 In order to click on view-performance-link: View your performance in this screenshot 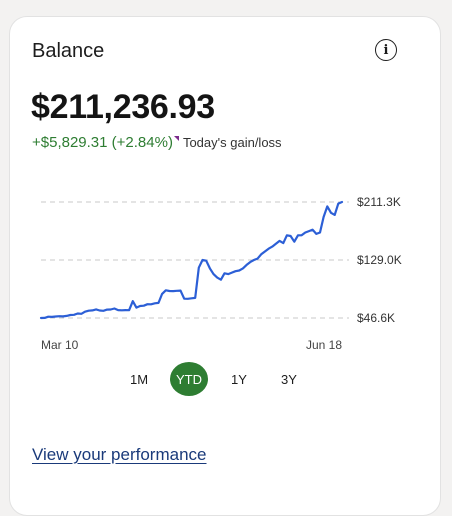, I will do `click(119, 454)`.